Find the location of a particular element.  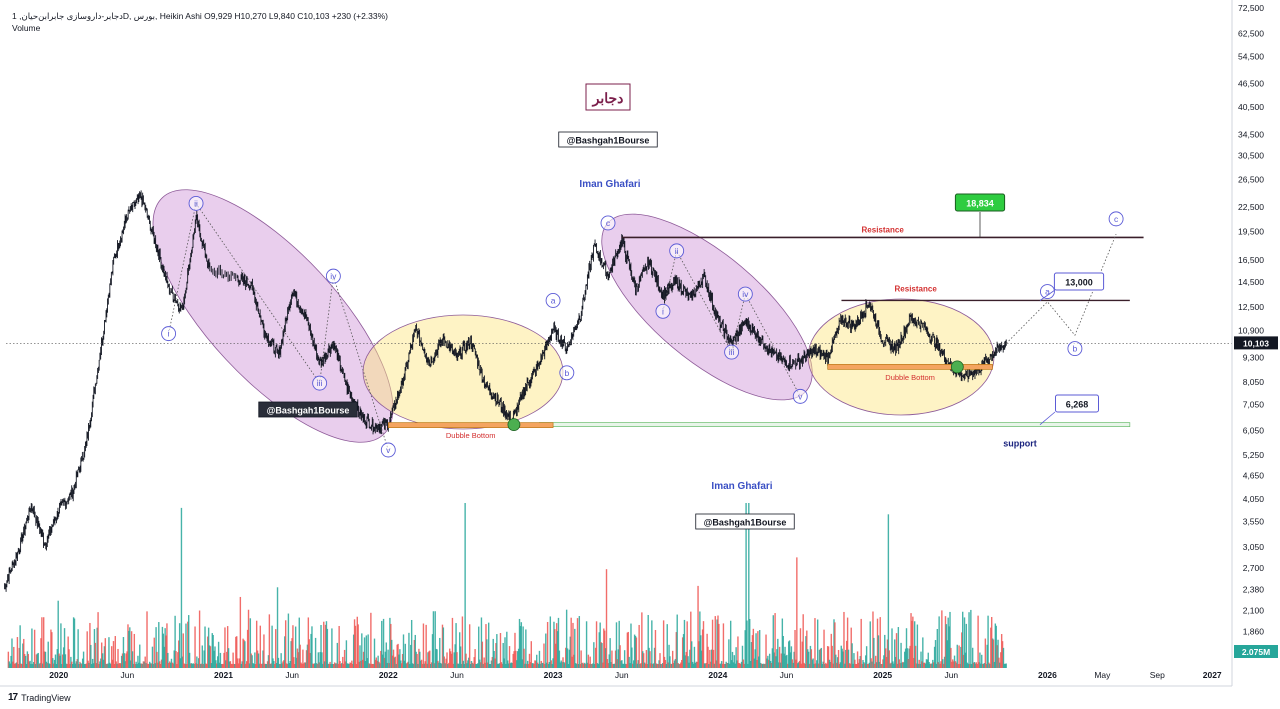

wave-label: c is located at coordinates (1116, 219).